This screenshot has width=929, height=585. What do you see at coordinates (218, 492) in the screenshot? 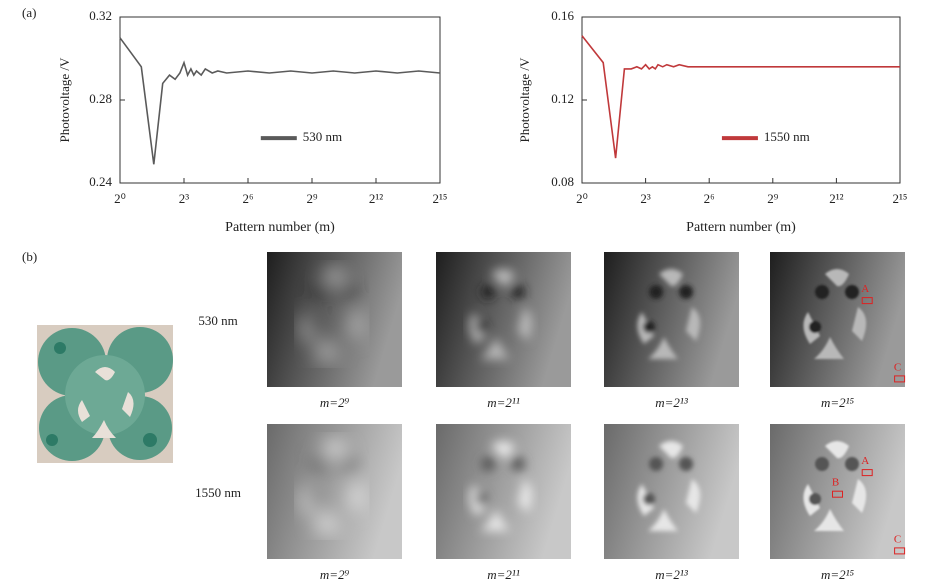
I see `row-label: 1550 nm` at bounding box center [218, 492].